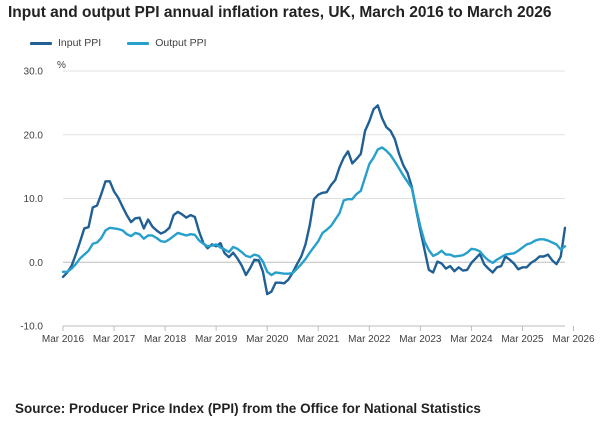 This screenshot has width=600, height=425. What do you see at coordinates (41, 43) in the screenshot?
I see `legend-swatch-input` at bounding box center [41, 43].